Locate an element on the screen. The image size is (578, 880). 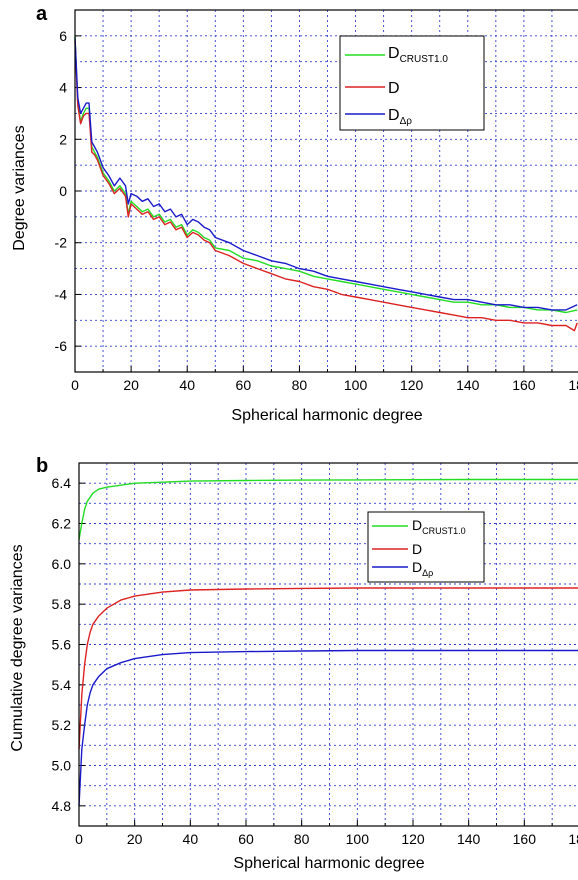
panel-a-x-axis-title: Spherical harmonic degree is located at coordinates (326, 415).